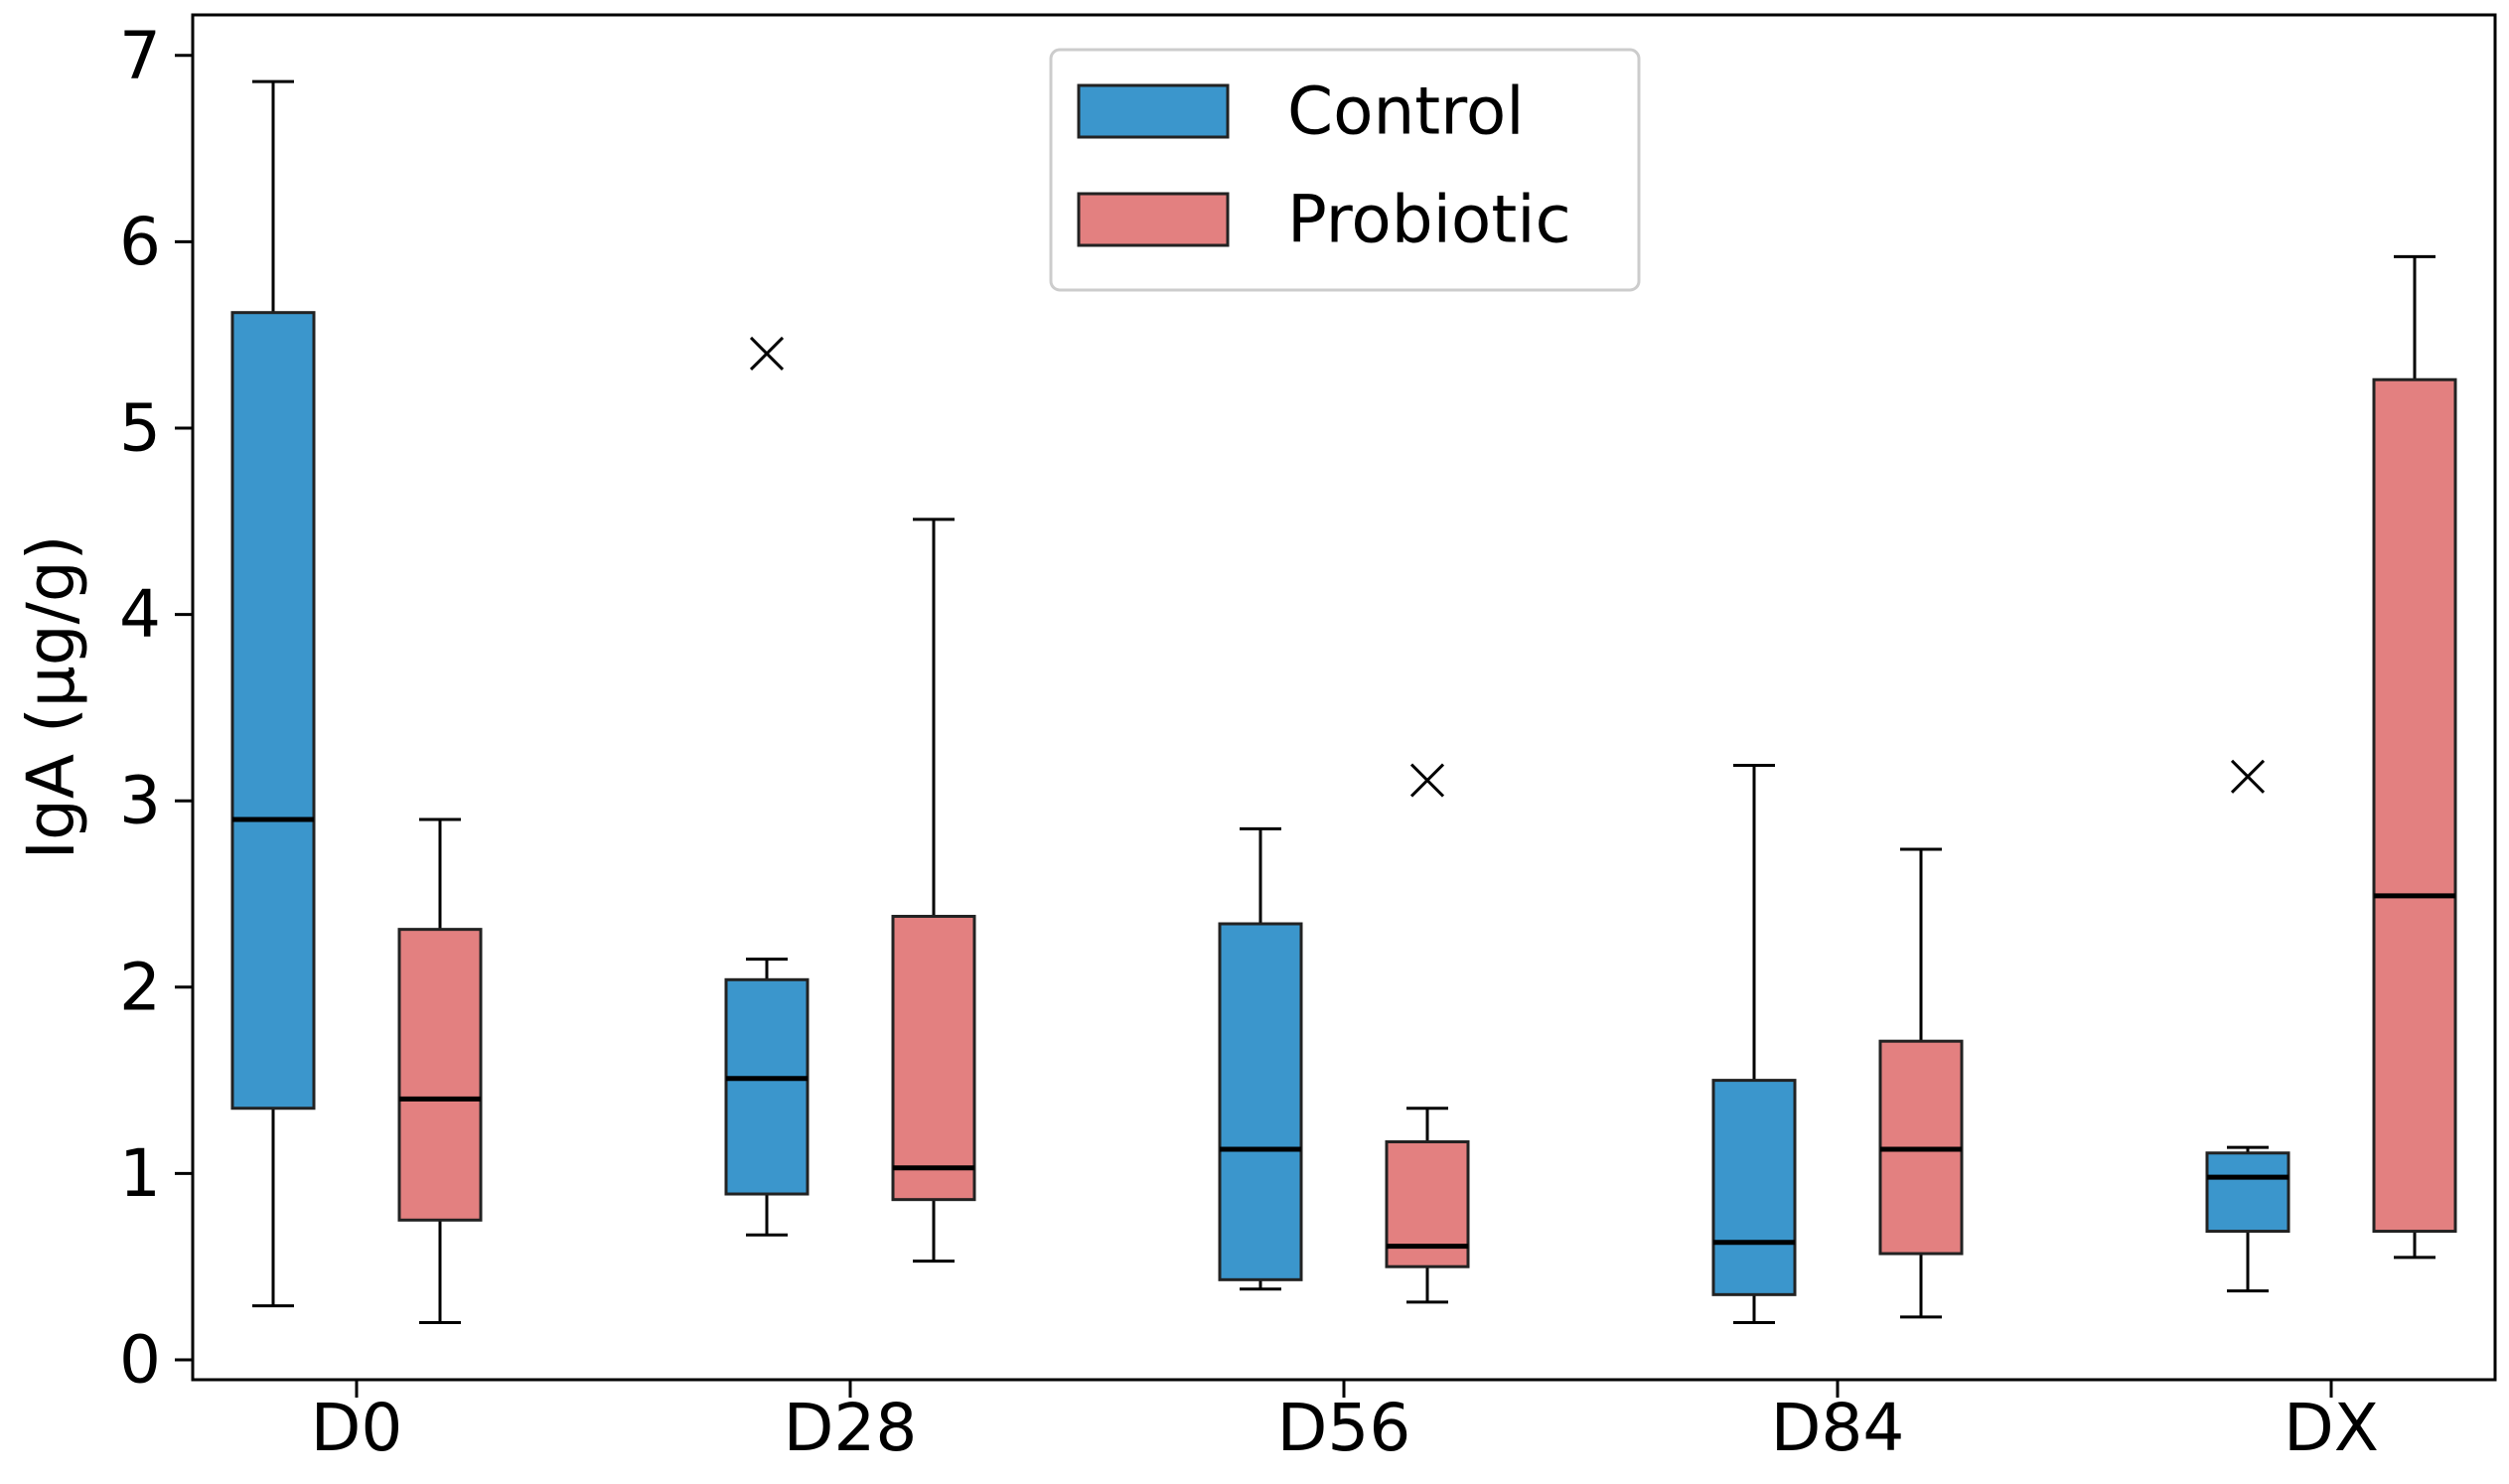  What do you see at coordinates (1838, 1428) in the screenshot?
I see `x-tick-label: D84` at bounding box center [1838, 1428].